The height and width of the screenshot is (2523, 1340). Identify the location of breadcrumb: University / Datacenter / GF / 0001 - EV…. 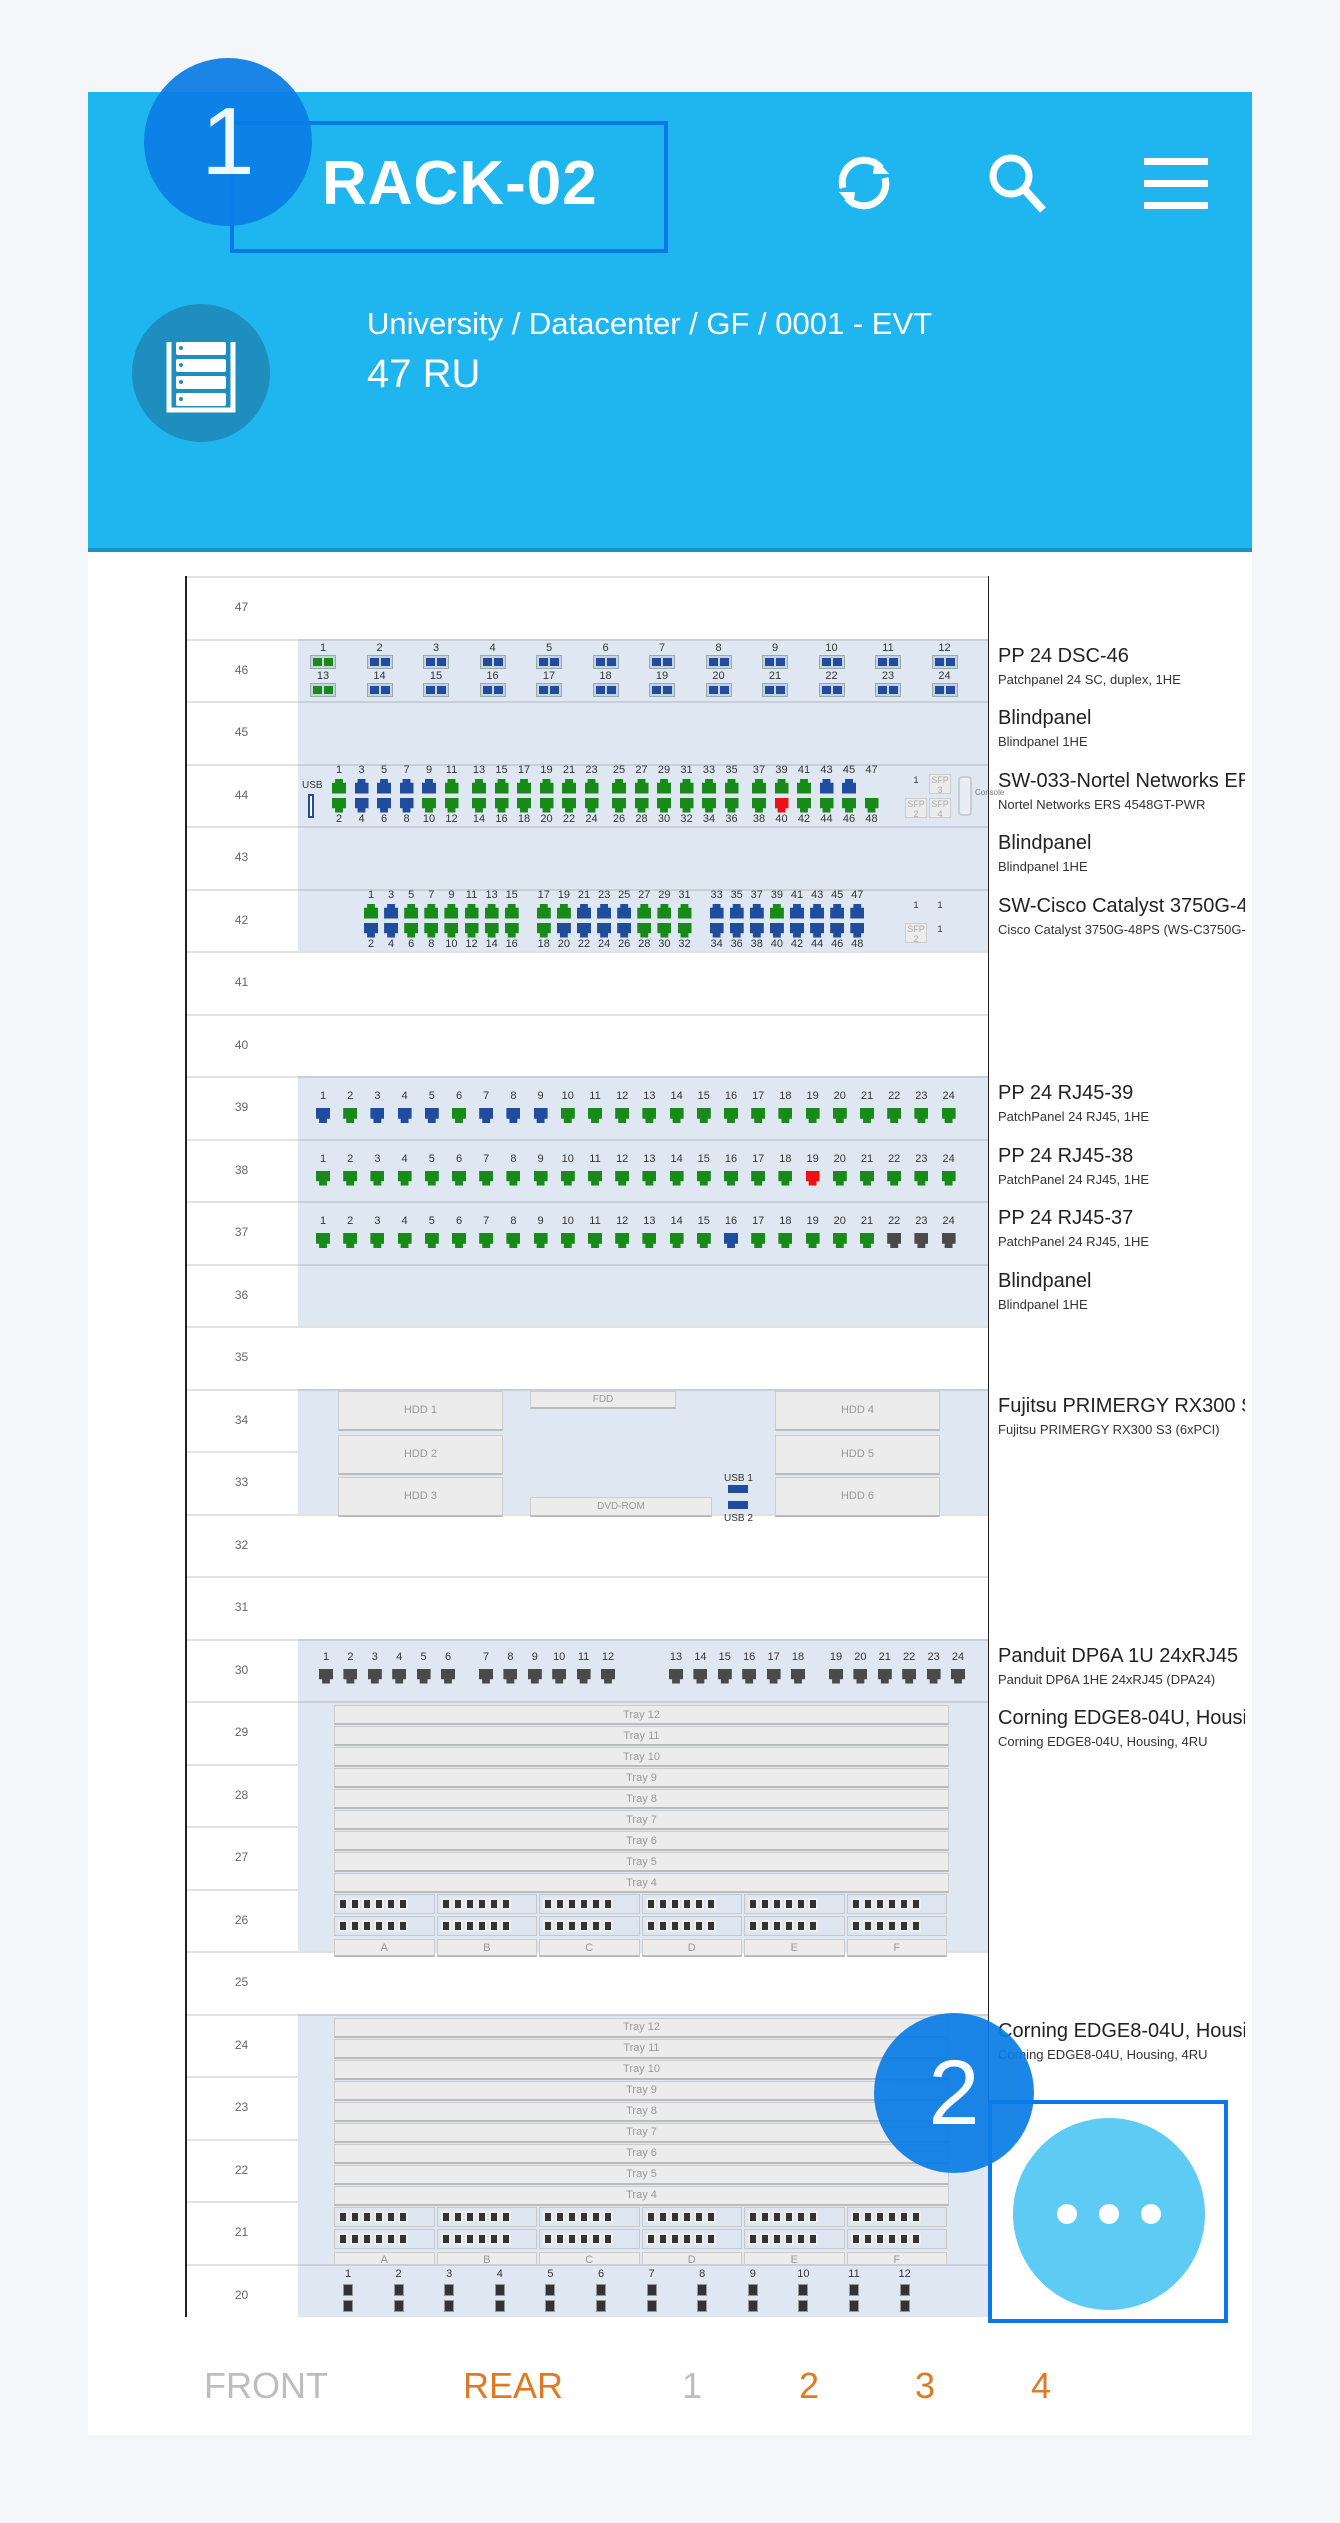
(650, 323).